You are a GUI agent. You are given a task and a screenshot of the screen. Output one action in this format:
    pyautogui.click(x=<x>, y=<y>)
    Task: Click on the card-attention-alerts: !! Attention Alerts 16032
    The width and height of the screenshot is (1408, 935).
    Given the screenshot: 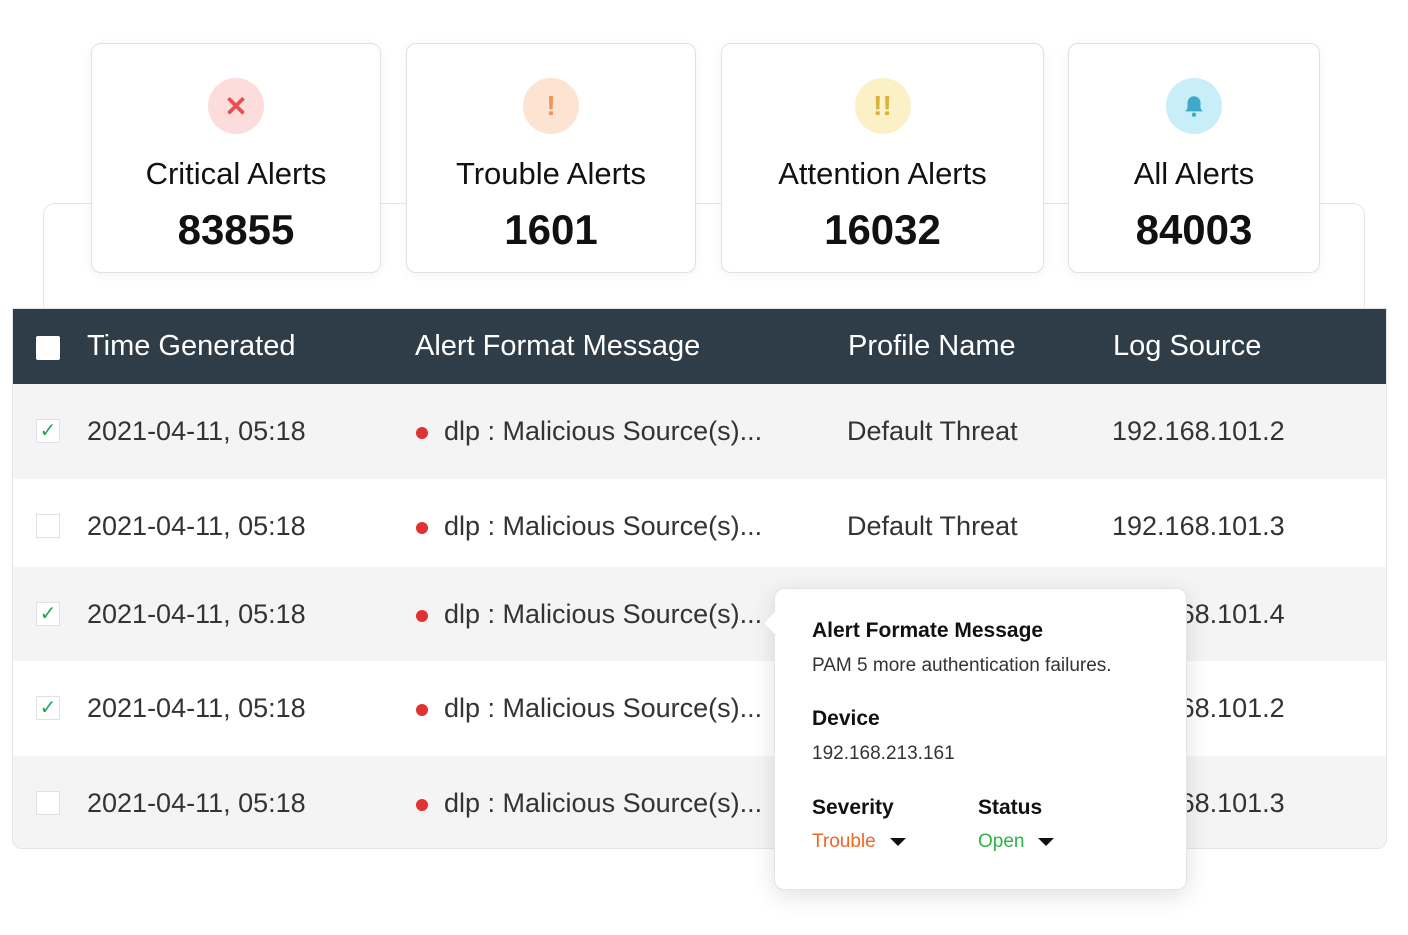 What is the action you would take?
    pyautogui.click(x=882, y=158)
    